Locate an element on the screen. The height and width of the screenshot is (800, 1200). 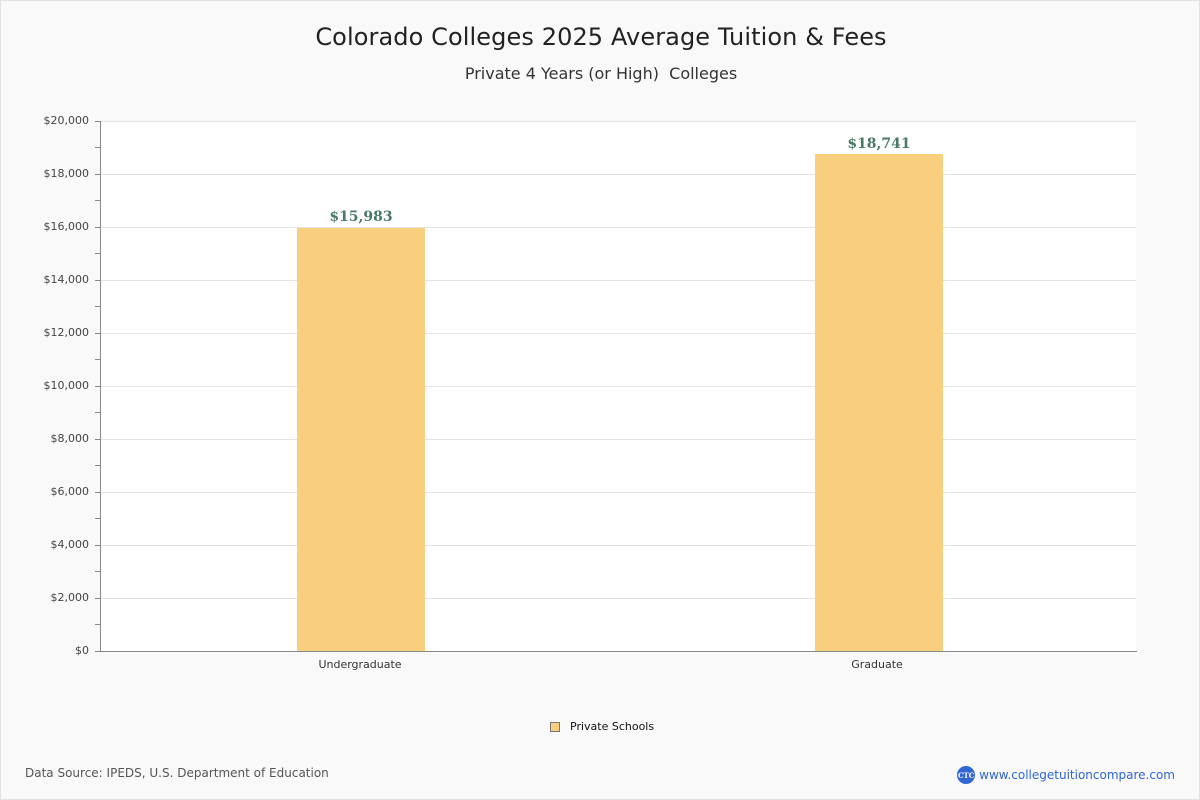
bar-value-label: $15,983 is located at coordinates (361, 217).